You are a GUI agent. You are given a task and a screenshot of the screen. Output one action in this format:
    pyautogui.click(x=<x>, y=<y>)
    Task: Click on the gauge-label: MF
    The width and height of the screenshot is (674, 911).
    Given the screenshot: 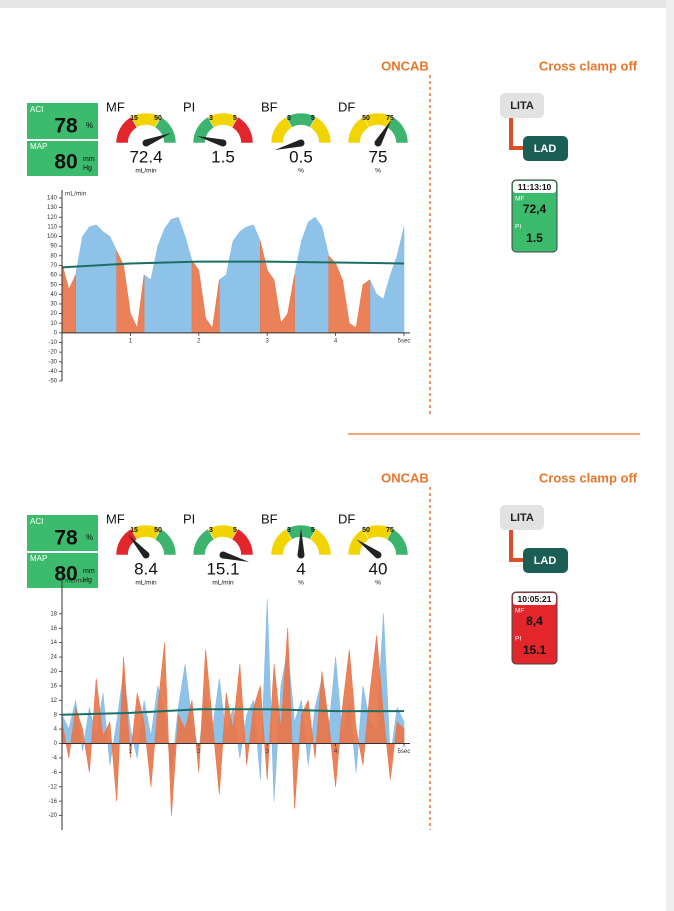 What is the action you would take?
    pyautogui.click(x=115, y=106)
    